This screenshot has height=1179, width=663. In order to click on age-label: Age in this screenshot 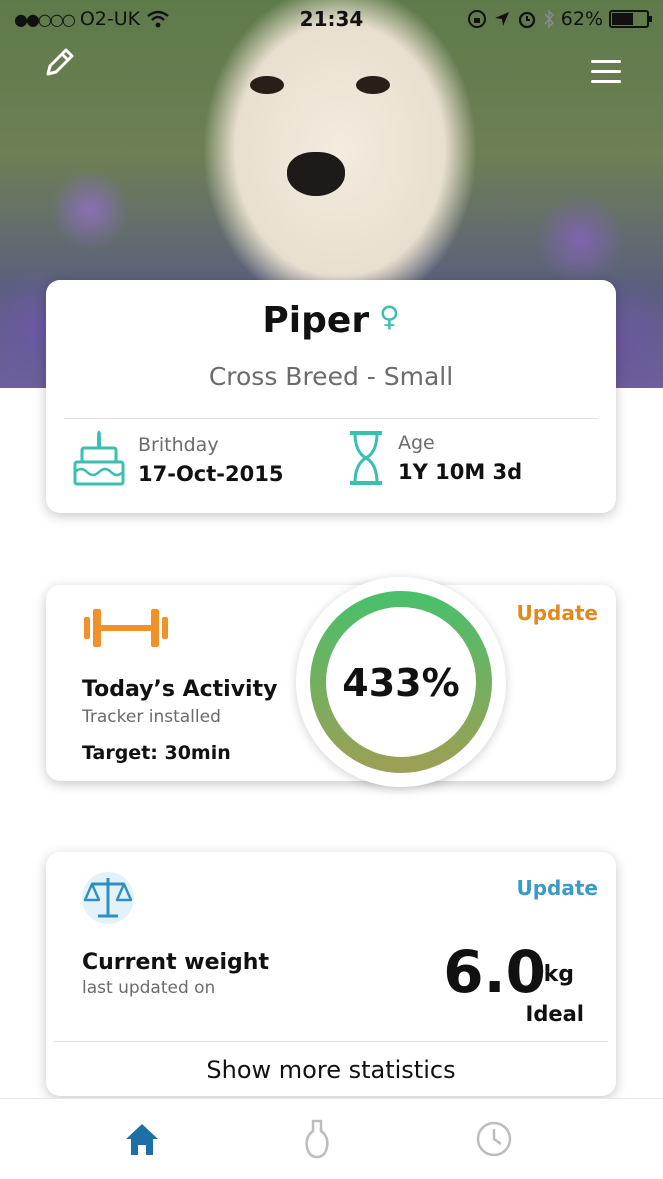, I will do `click(416, 443)`.